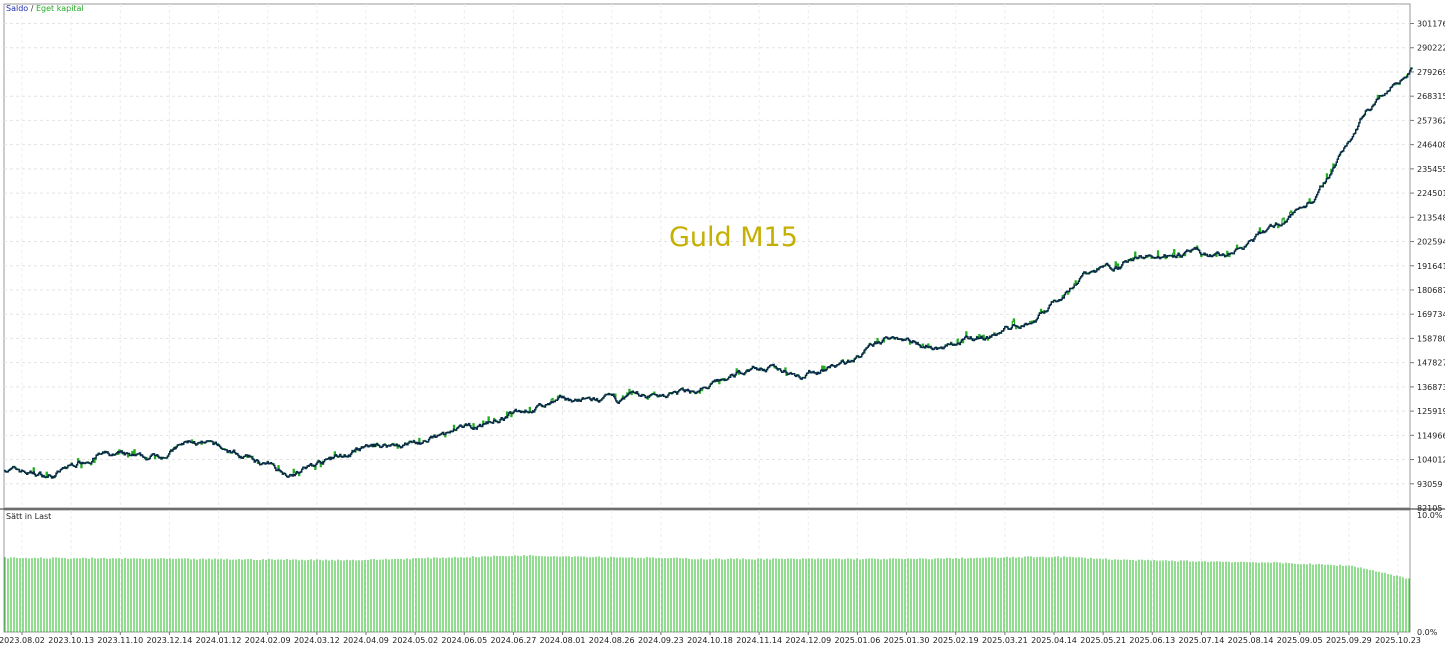 Image resolution: width=1445 pixels, height=650 pixels. I want to click on x-tick-label: 2025.08.14, so click(1251, 640).